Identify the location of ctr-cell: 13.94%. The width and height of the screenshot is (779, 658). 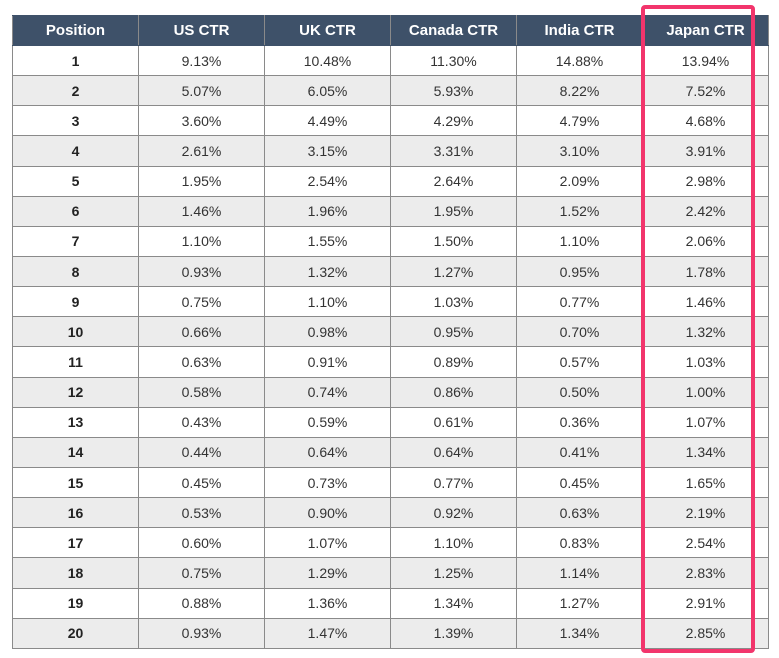
(705, 60).